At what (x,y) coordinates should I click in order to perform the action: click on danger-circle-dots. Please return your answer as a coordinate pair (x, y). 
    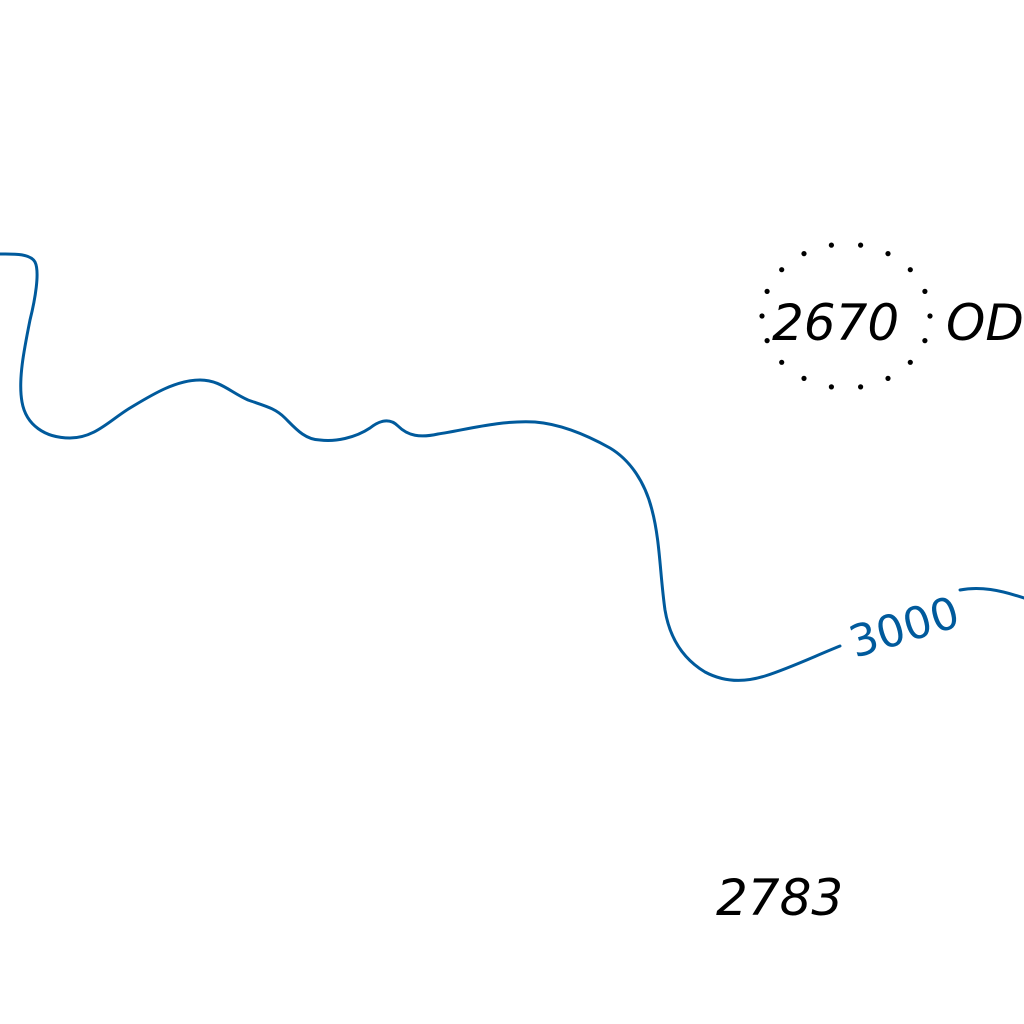
    Looking at the image, I should click on (846, 316).